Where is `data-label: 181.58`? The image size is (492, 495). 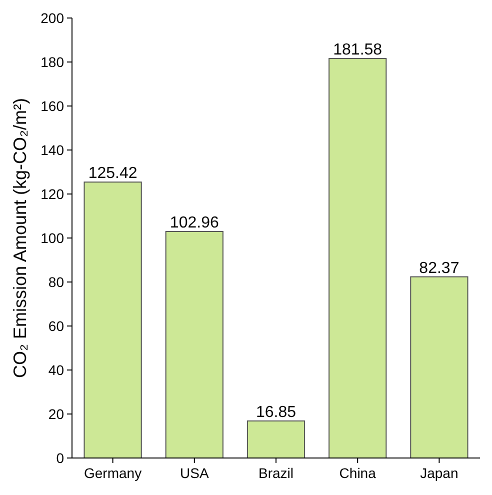
data-label: 181.58 is located at coordinates (357, 50).